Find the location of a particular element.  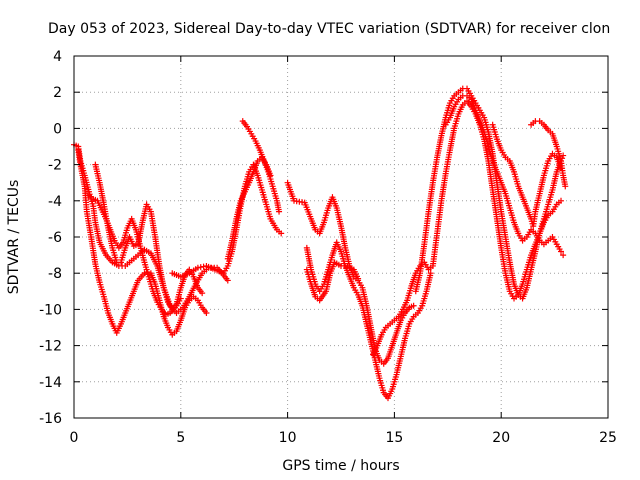

series-track-j is located at coordinates (332, 281).